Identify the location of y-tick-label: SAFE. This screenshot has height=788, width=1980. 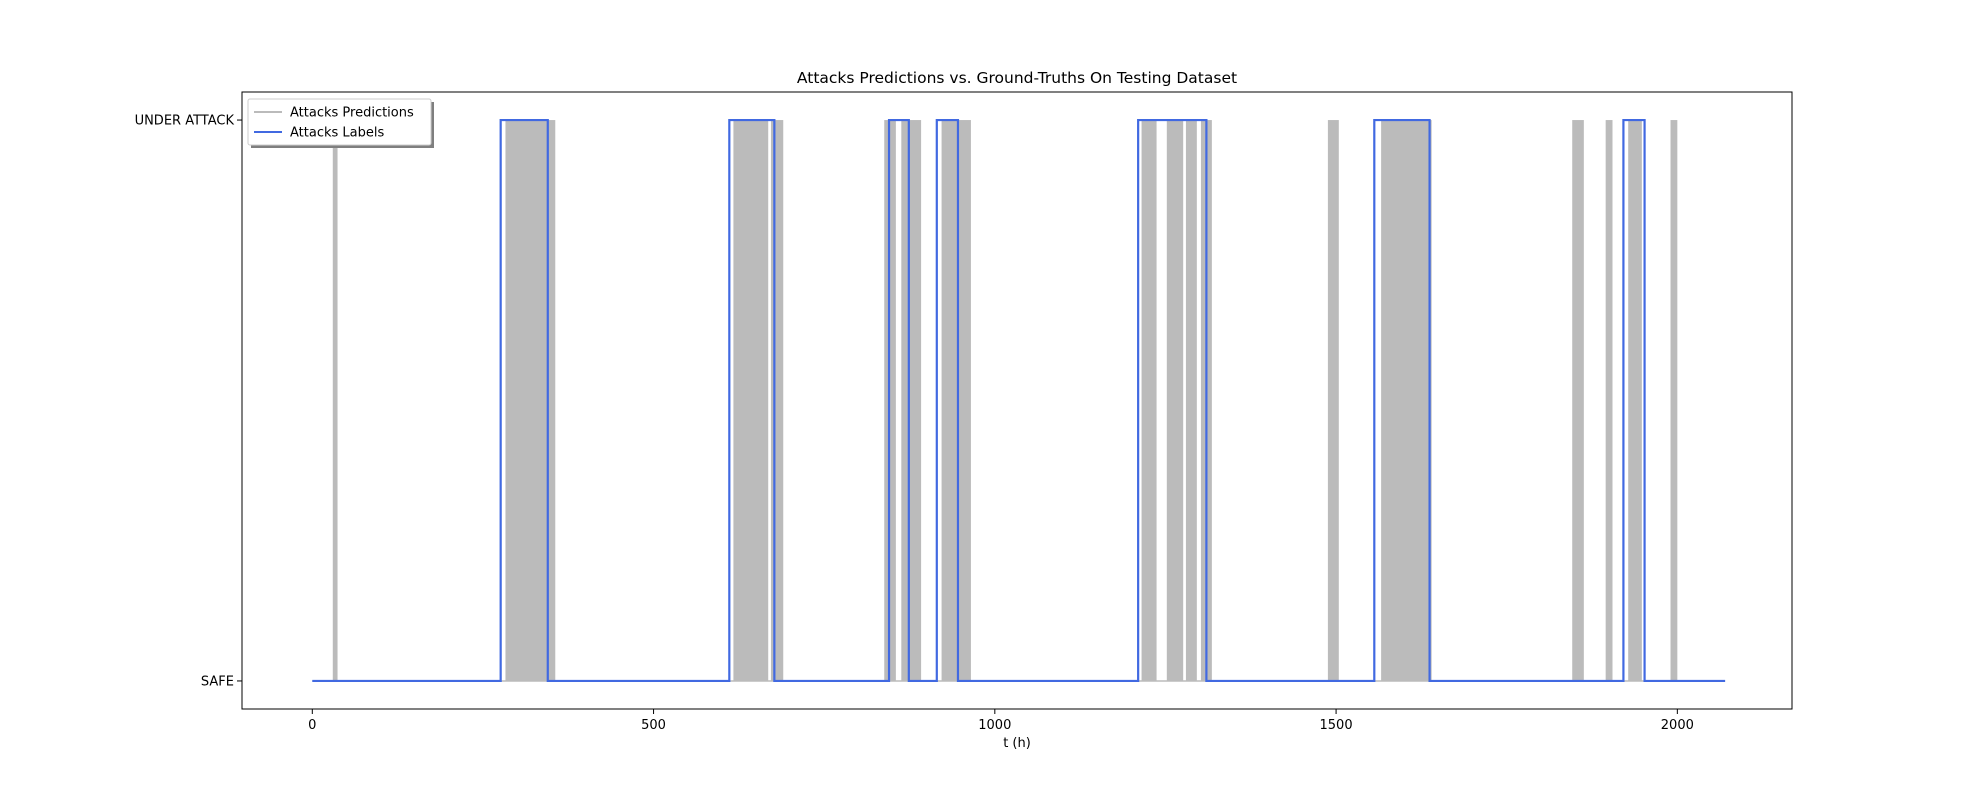
(217, 681).